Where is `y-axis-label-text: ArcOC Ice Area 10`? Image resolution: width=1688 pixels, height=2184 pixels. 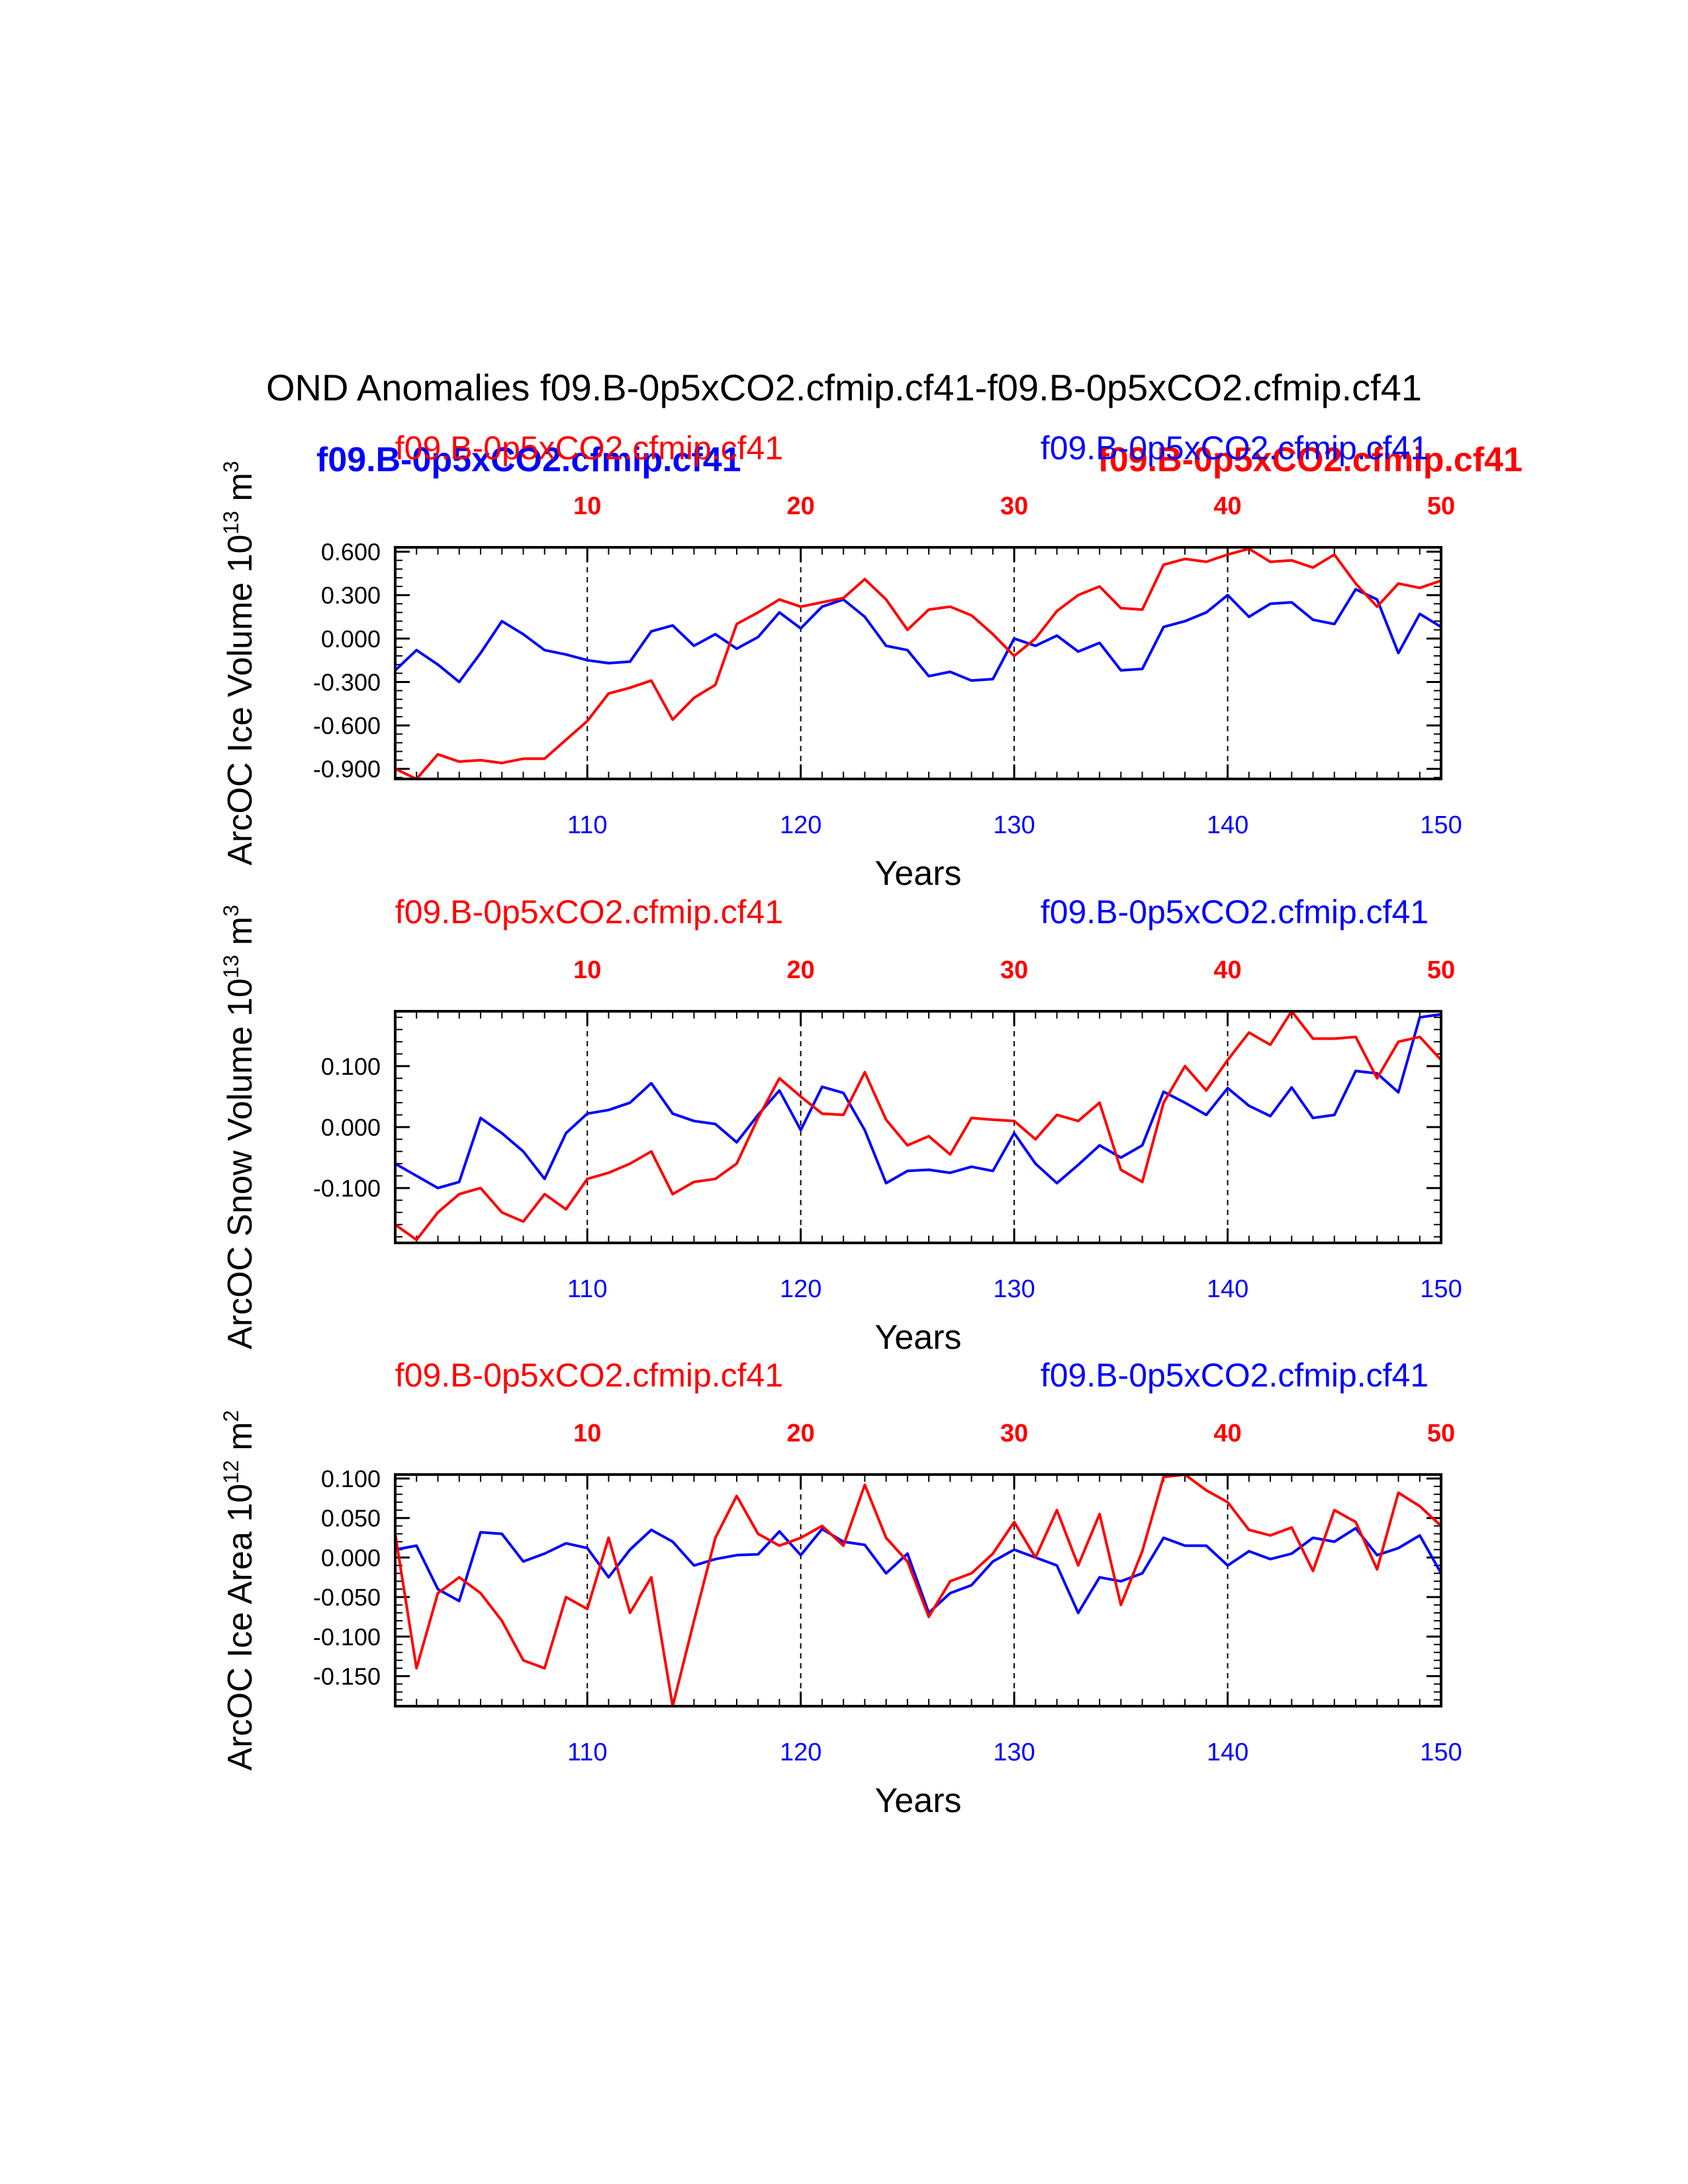
y-axis-label-text: ArcOC Ice Area 10 is located at coordinates (240, 1627).